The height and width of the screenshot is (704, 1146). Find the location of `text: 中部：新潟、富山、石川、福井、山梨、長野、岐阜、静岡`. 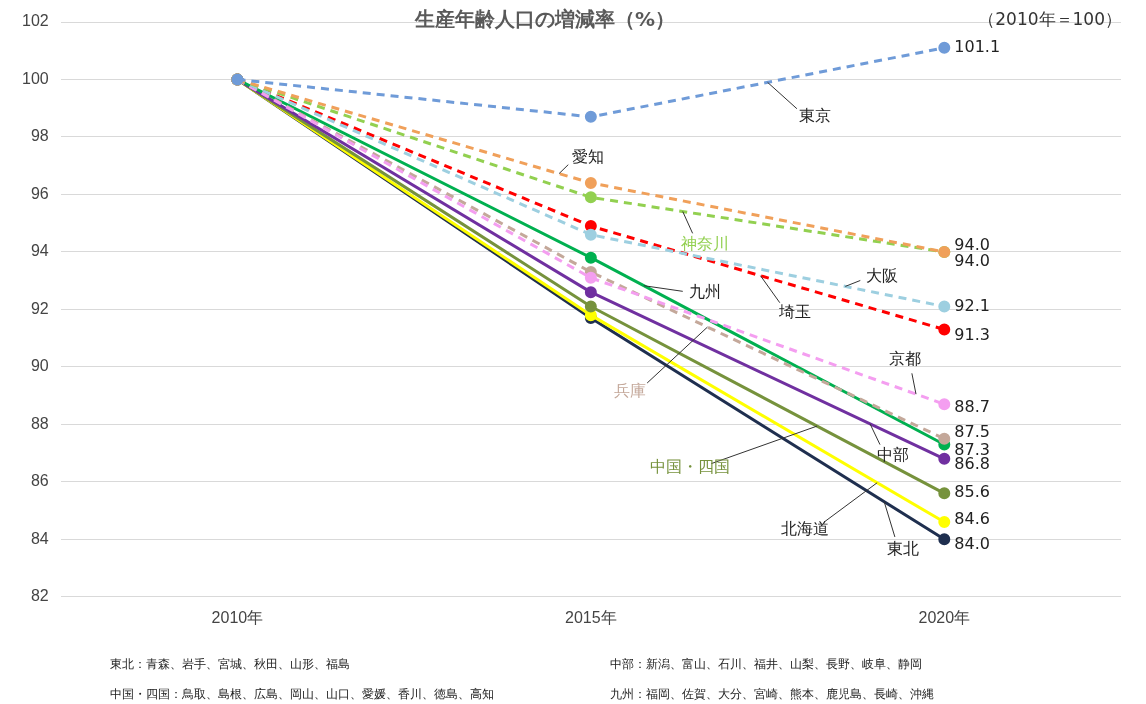

text: 中部：新潟、富山、石川、福井、山梨、長野、岐阜、静岡 is located at coordinates (766, 664).